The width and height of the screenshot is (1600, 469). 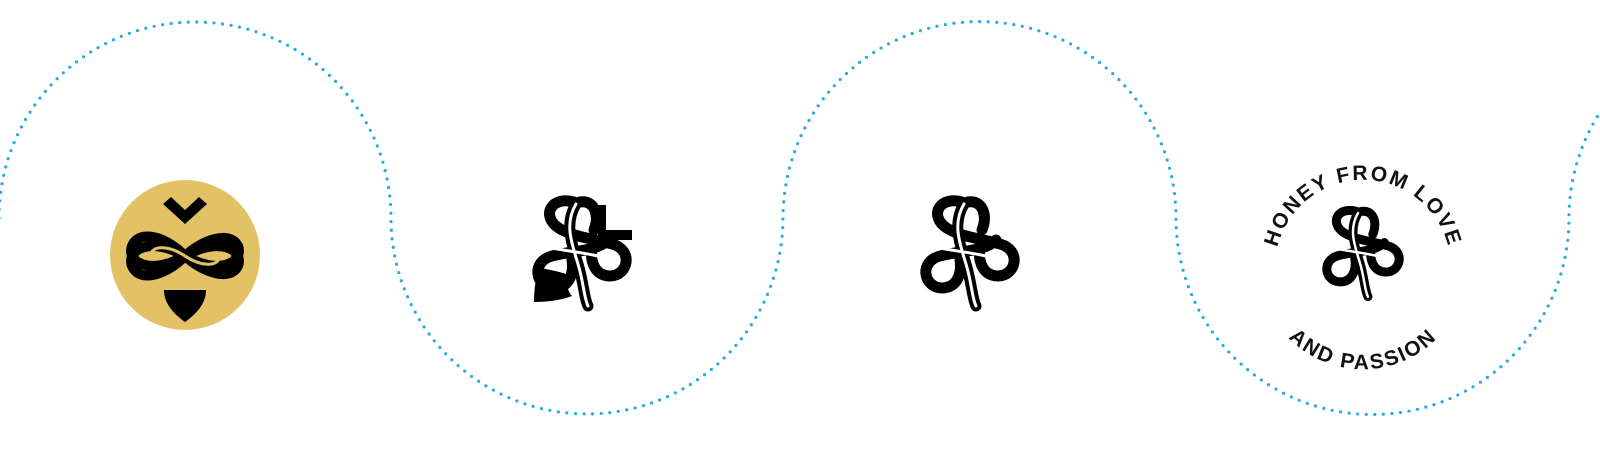 I want to click on logo-gold, so click(x=185, y=255).